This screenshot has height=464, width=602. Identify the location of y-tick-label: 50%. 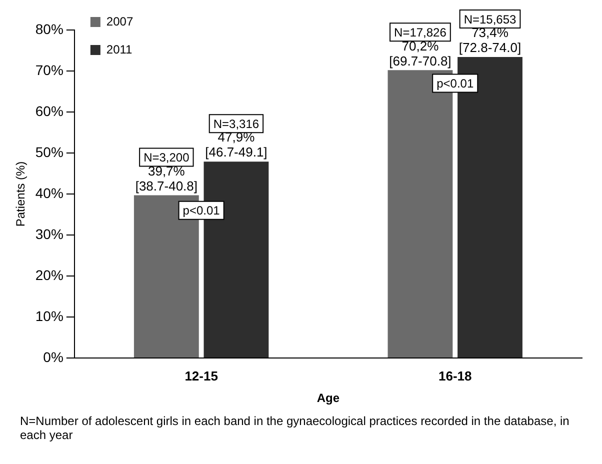
(49, 152).